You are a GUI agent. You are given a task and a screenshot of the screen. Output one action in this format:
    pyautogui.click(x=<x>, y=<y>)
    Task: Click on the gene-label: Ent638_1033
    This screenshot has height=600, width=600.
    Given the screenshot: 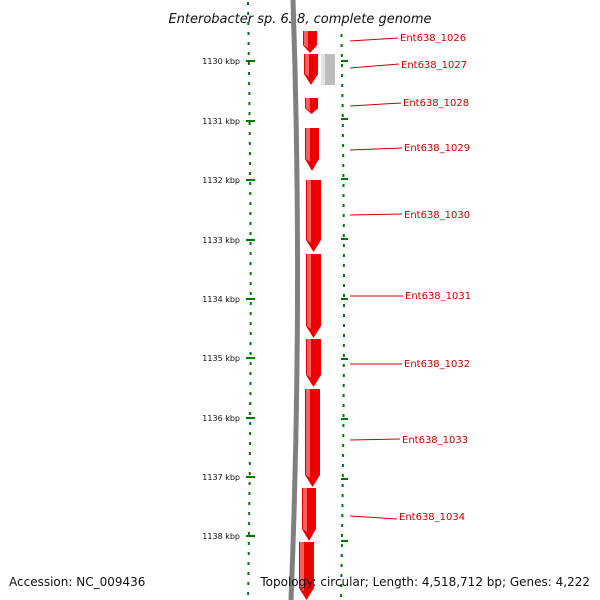 What is the action you would take?
    pyautogui.click(x=435, y=440)
    